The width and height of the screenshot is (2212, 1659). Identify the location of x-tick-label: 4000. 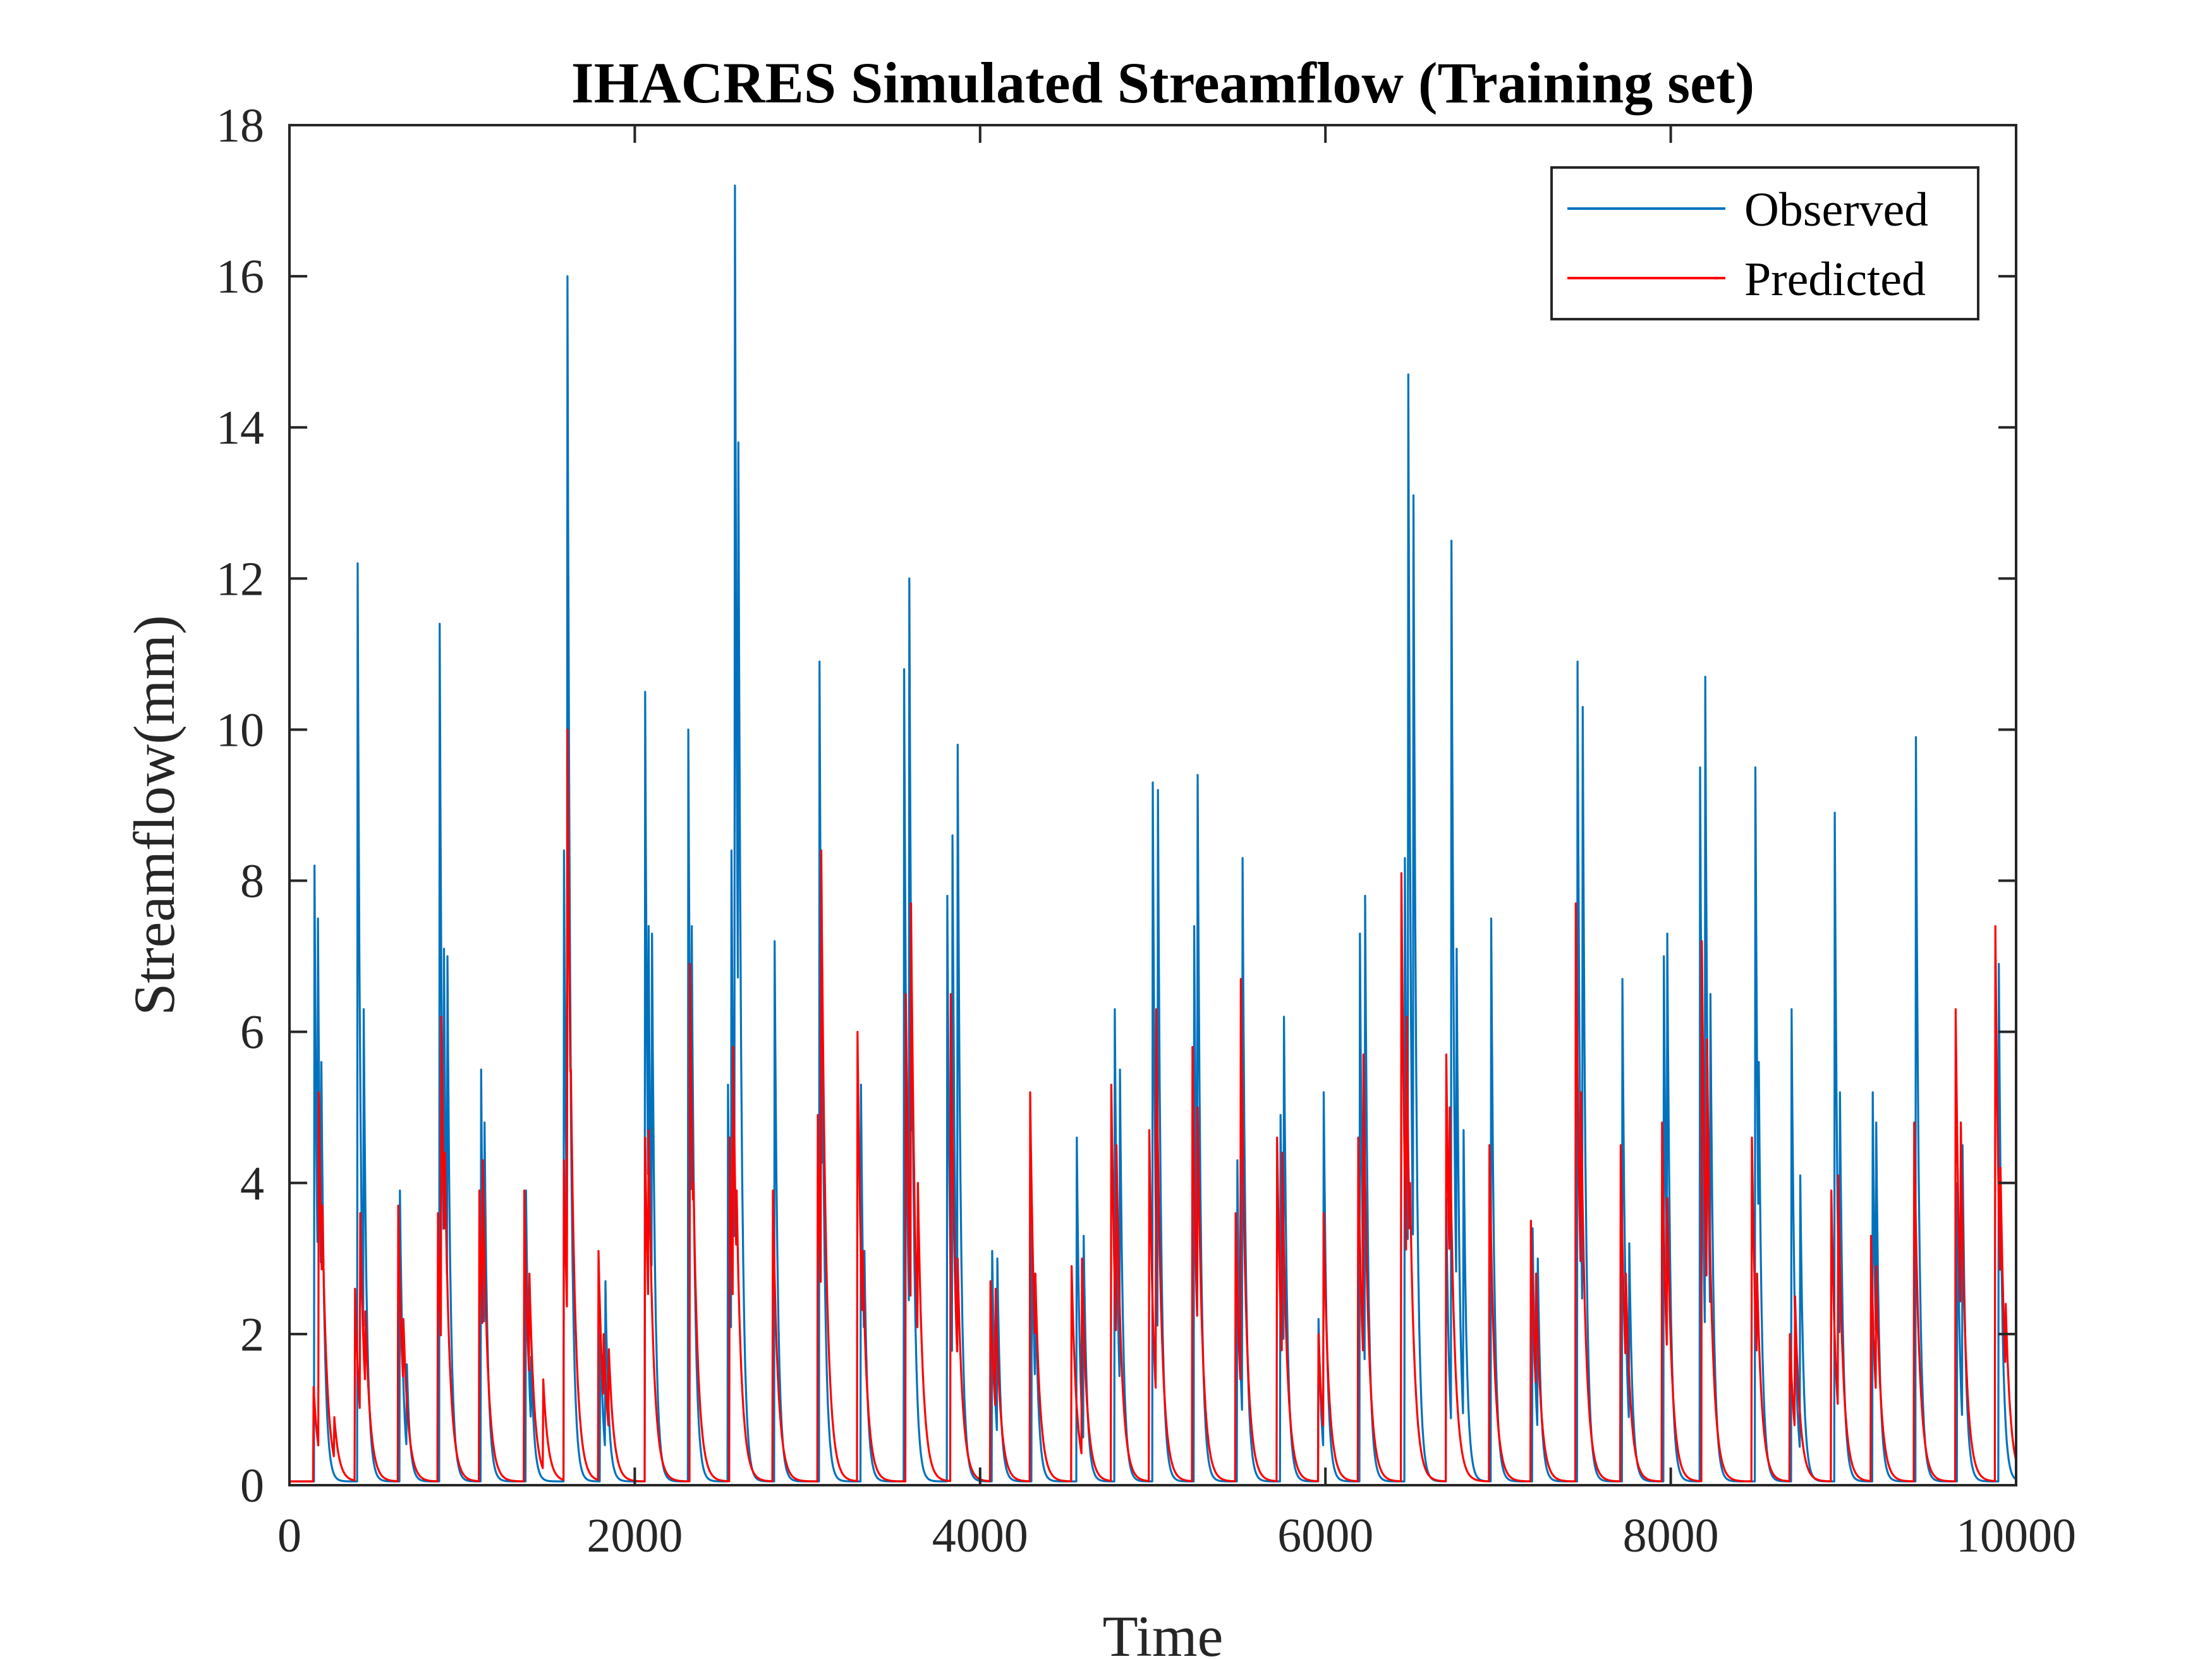
(980, 1535).